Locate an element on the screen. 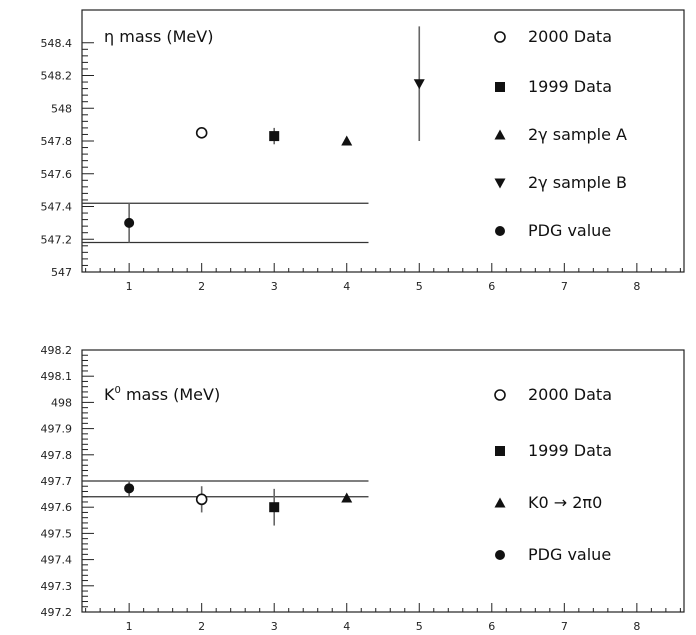  eta-mass-title: η mass (MeV) is located at coordinates (158, 36).